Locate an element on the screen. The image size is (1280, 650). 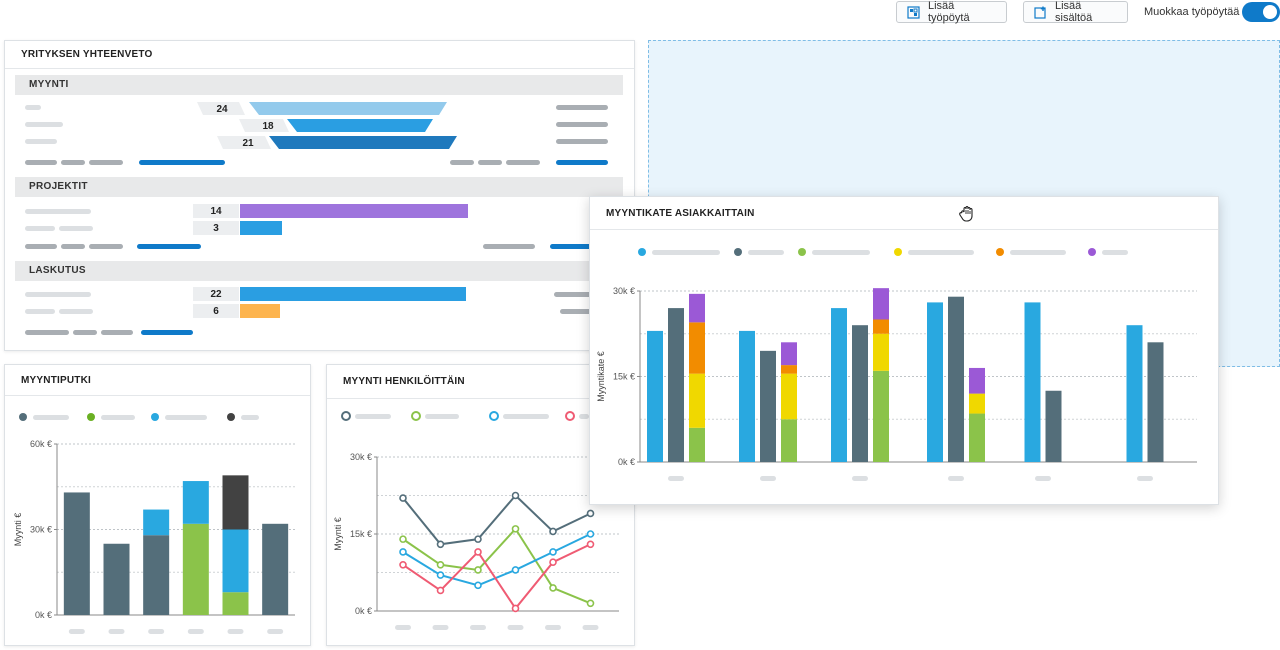
sales-pipeline-chart: Myynti € 0k € 30k € 60k € is located at coordinates (157, 540).